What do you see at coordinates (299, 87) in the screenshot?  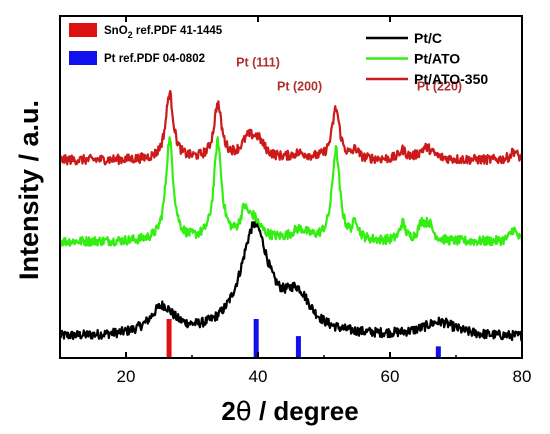 I see `peak-annotation: Pt (200)` at bounding box center [299, 87].